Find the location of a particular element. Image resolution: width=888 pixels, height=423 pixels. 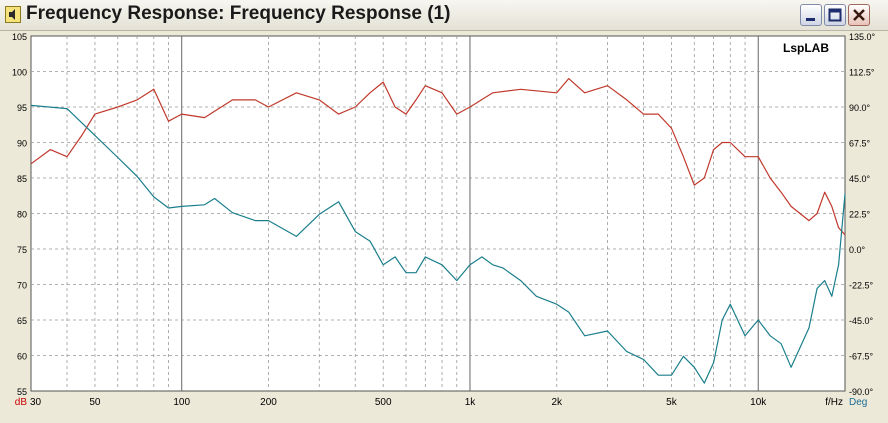

x-tick-label: 200 is located at coordinates (268, 402).